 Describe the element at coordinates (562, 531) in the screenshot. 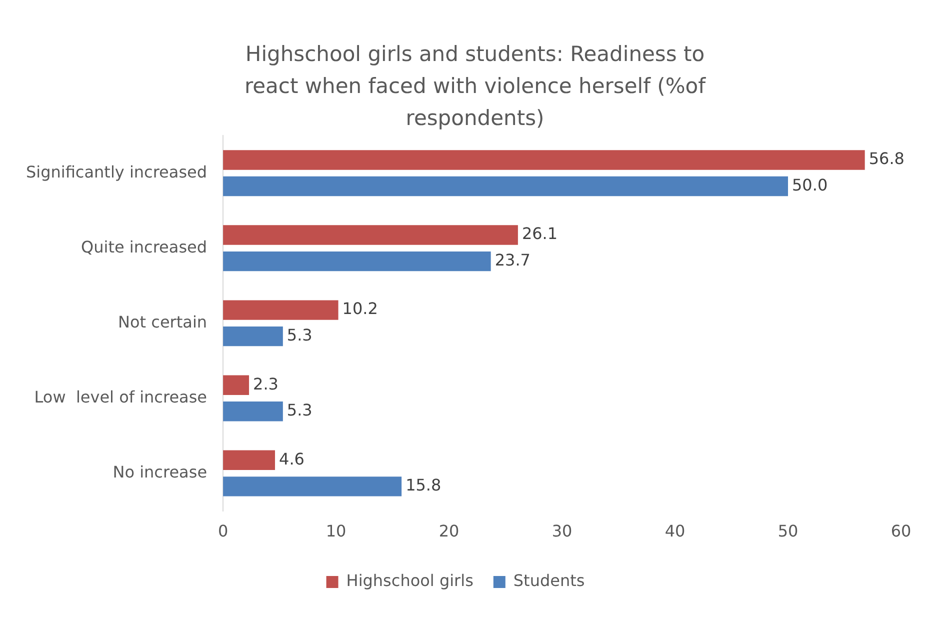

I see `x-tick-label: 30` at that location.